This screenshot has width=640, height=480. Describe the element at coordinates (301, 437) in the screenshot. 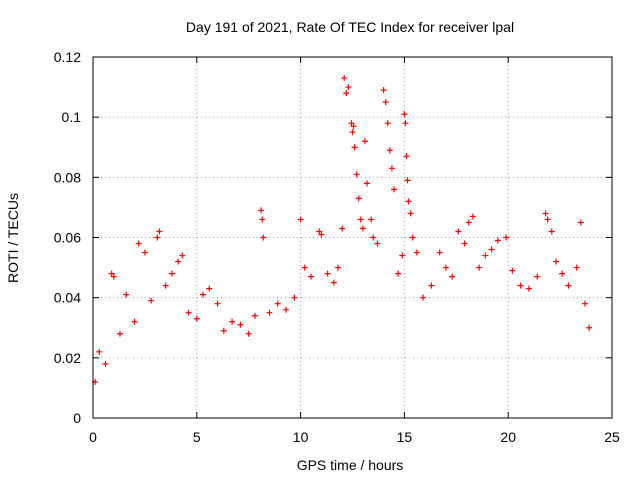

I see `x-tick-label: 10` at that location.